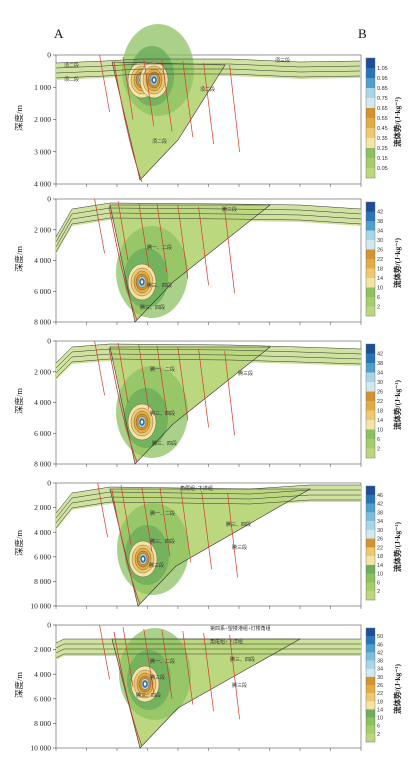 The image size is (411, 770). Describe the element at coordinates (19, 259) in the screenshot. I see `y-axis-label: 深度/m` at that location.